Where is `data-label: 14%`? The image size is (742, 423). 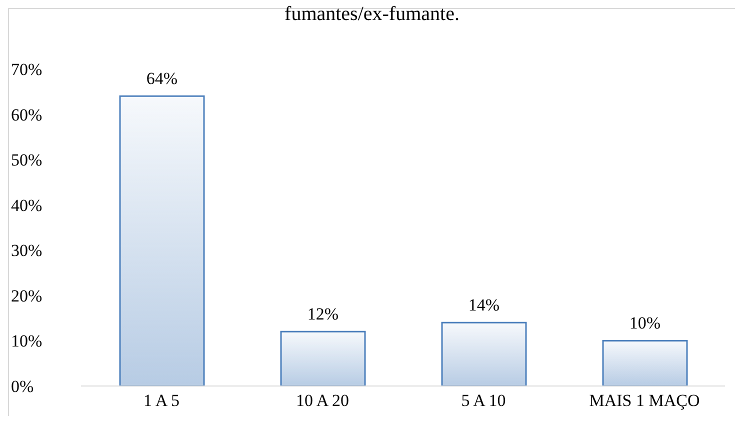
data-label: 14% is located at coordinates (484, 305).